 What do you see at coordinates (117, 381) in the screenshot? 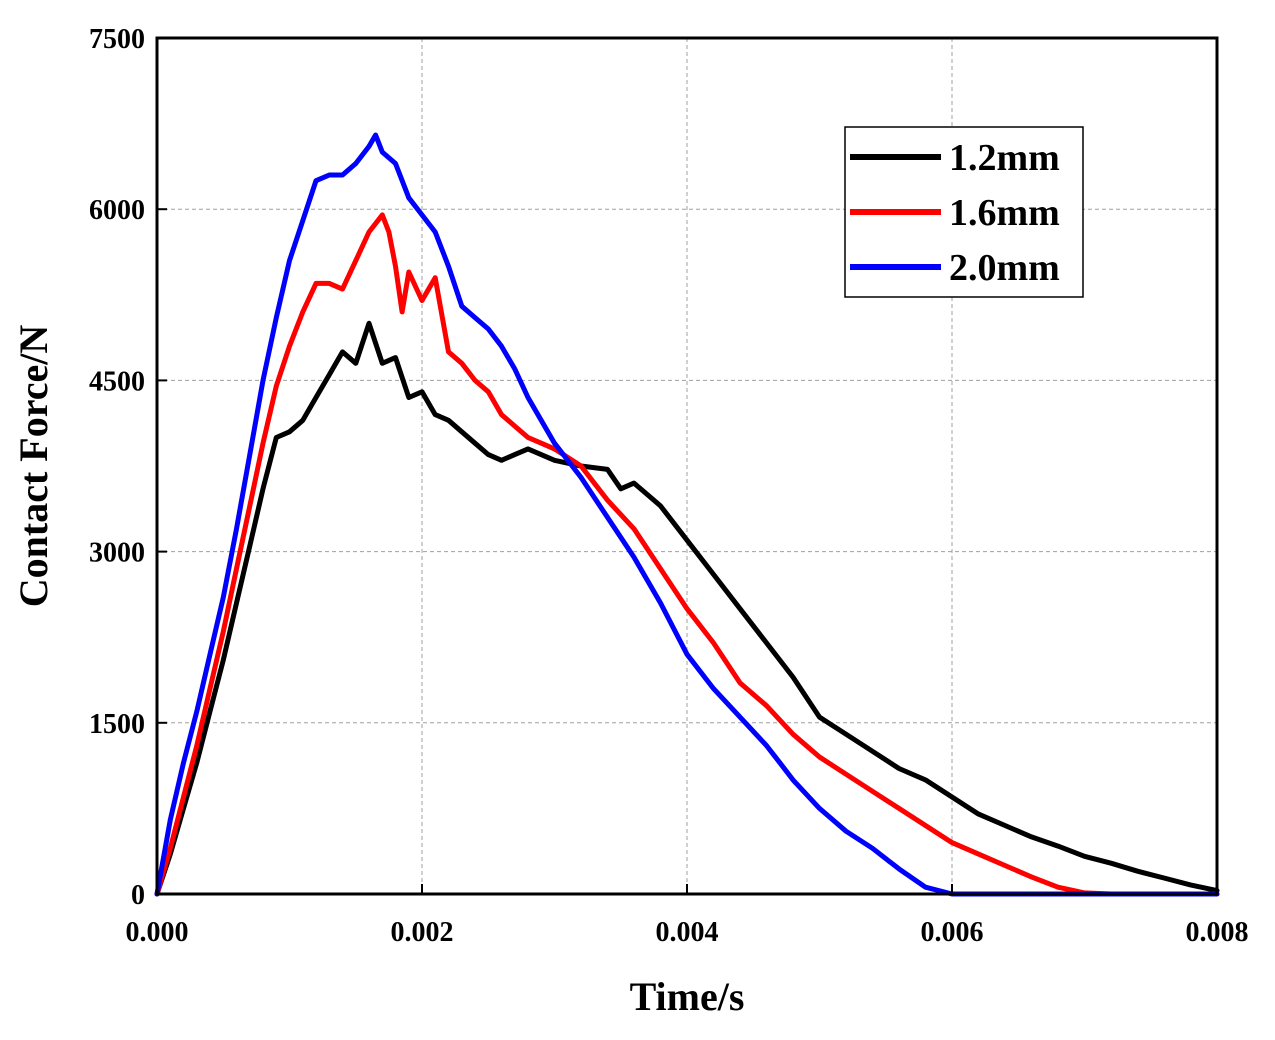
I see `y-tick-label: 4500` at bounding box center [117, 381].